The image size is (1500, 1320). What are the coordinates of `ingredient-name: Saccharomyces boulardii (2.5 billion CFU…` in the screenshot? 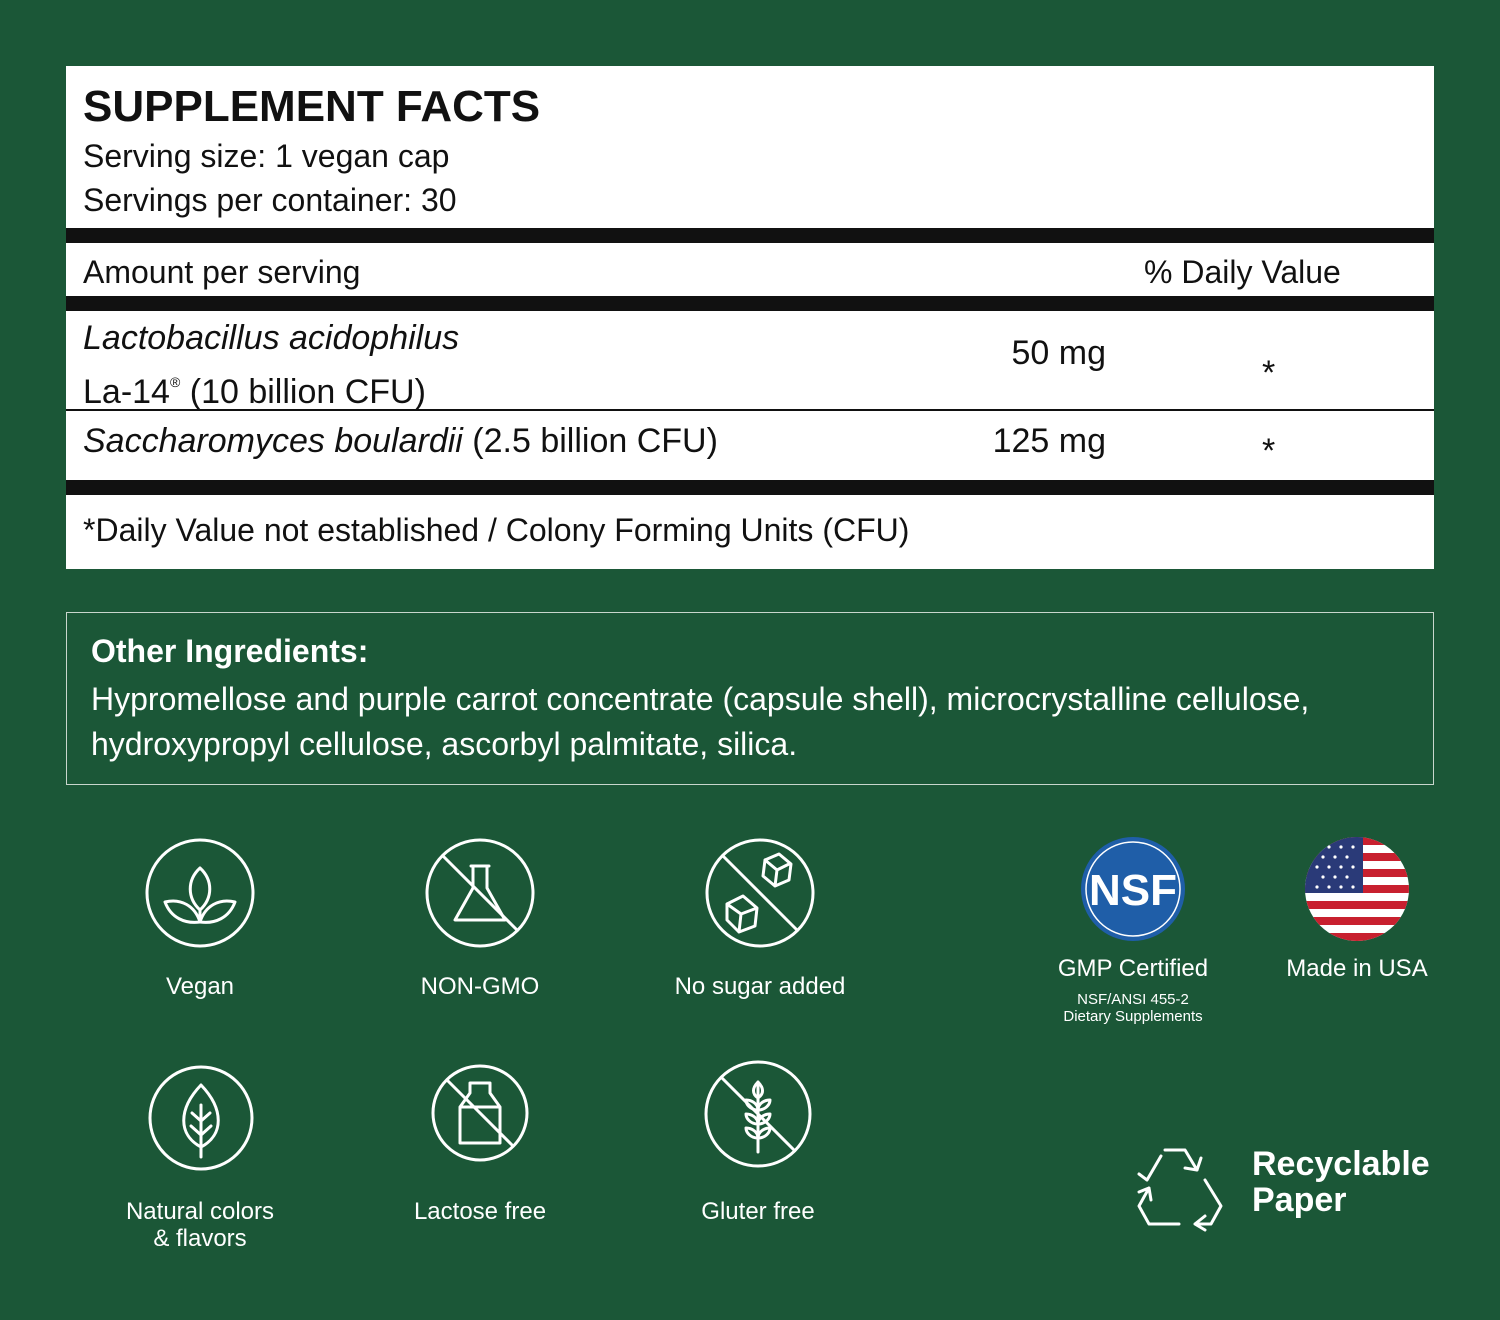 It's located at (400, 441).